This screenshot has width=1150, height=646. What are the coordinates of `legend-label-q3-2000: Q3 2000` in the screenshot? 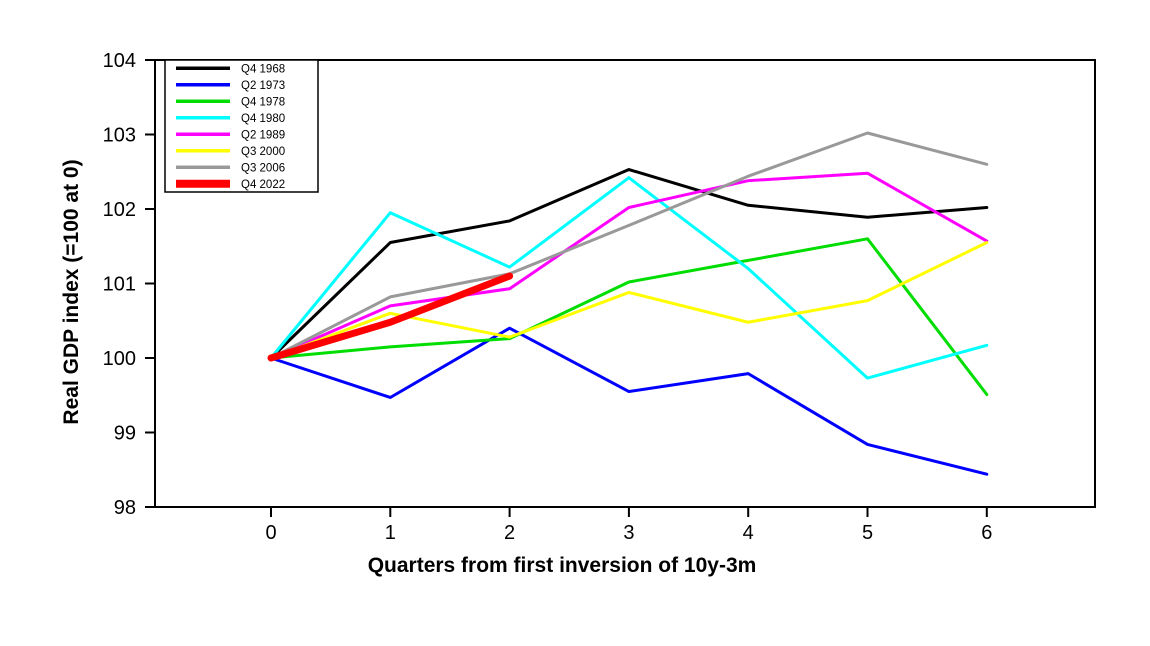 It's located at (263, 152).